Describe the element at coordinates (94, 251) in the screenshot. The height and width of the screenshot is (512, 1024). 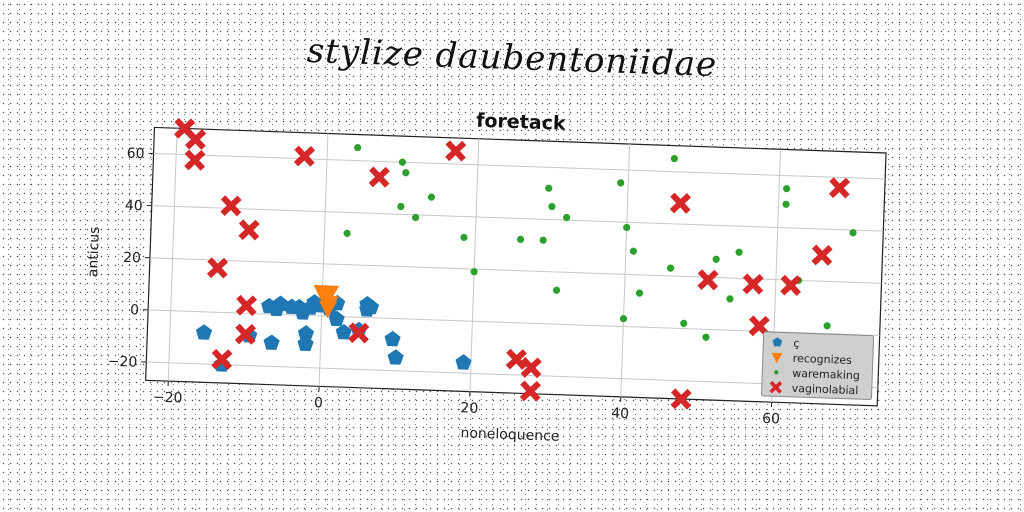
I see `y-axis-label: anticus` at that location.